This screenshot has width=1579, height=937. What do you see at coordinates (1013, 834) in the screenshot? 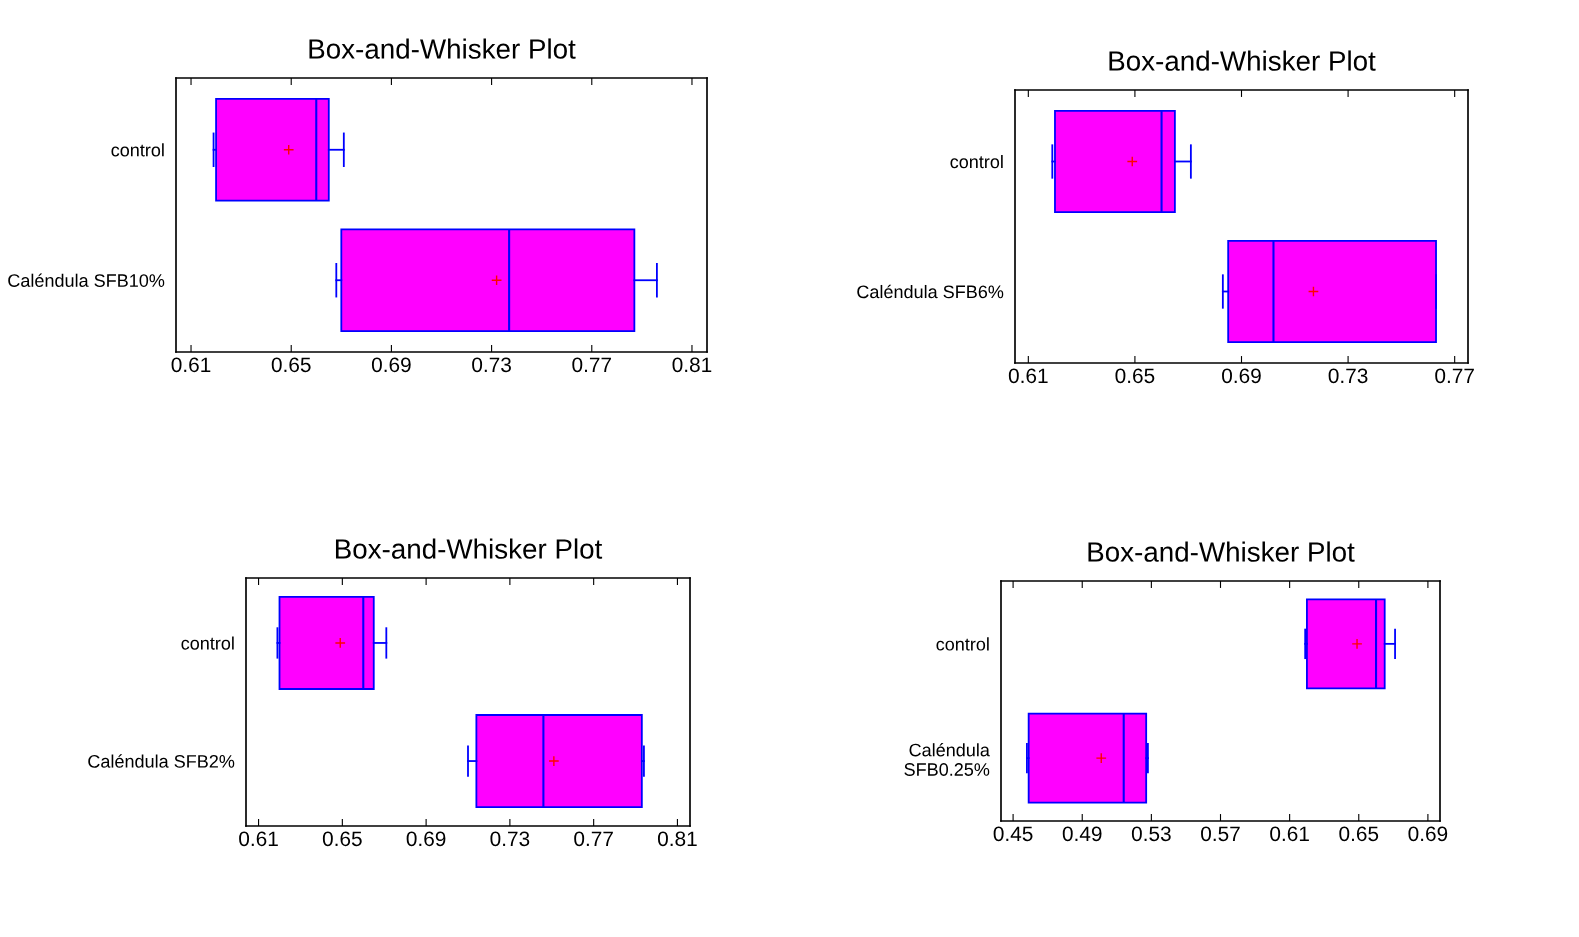
I see `x-tick-label: 0.45` at bounding box center [1013, 834].